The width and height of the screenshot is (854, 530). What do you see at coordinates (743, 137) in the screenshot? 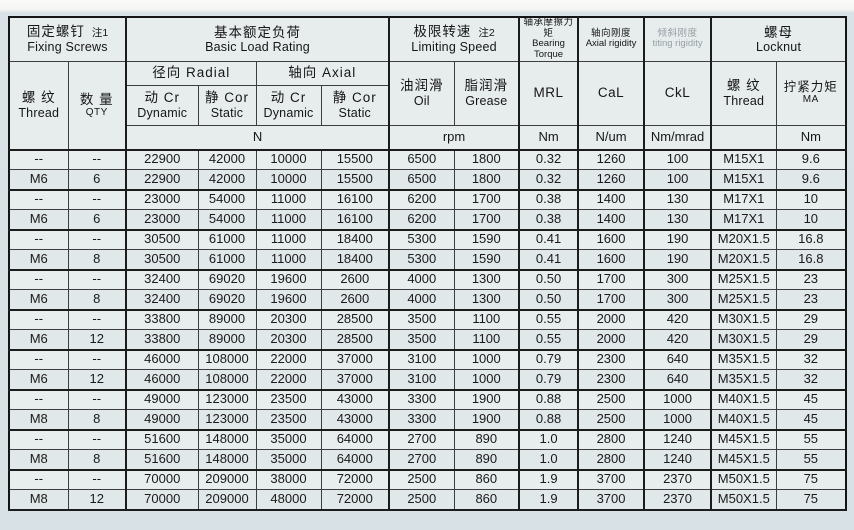
I see `unit-locknut-thread` at bounding box center [743, 137].